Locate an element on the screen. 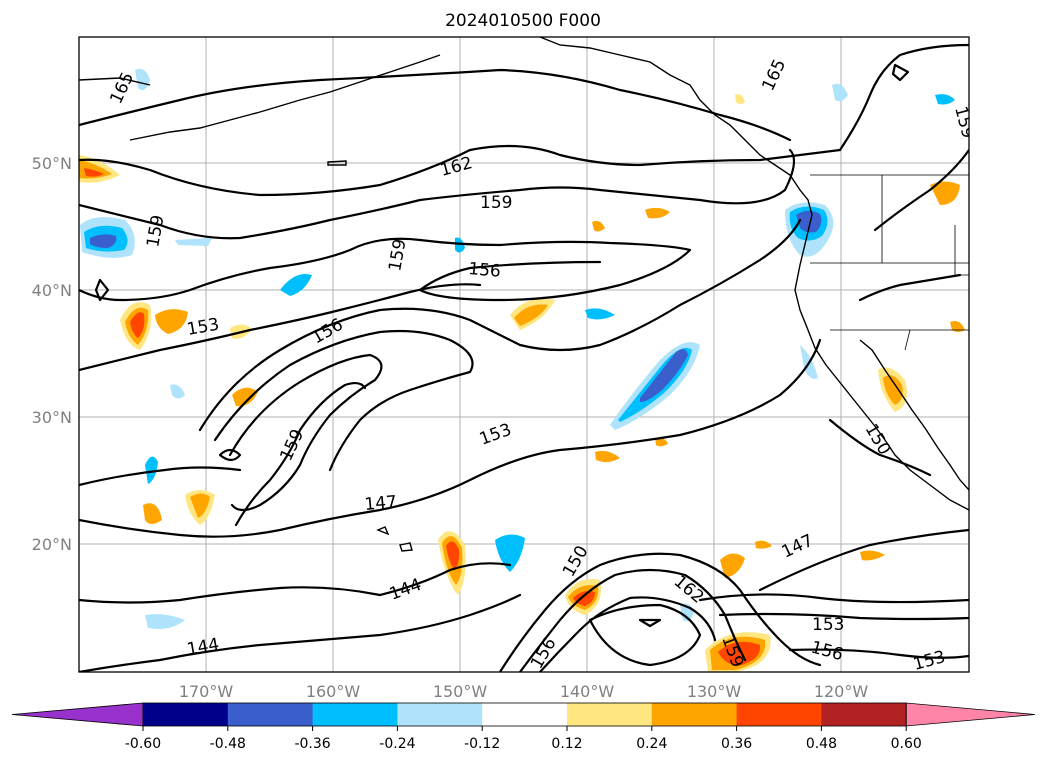  lon-label: 150°W is located at coordinates (460, 691).